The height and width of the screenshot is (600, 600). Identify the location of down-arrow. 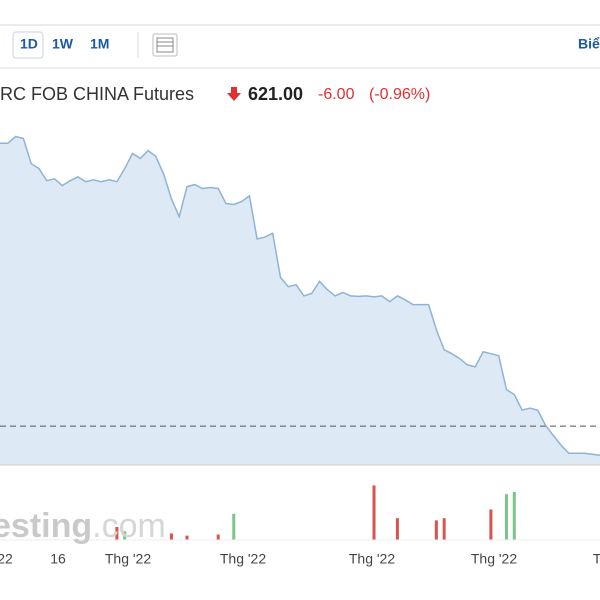
(234, 94).